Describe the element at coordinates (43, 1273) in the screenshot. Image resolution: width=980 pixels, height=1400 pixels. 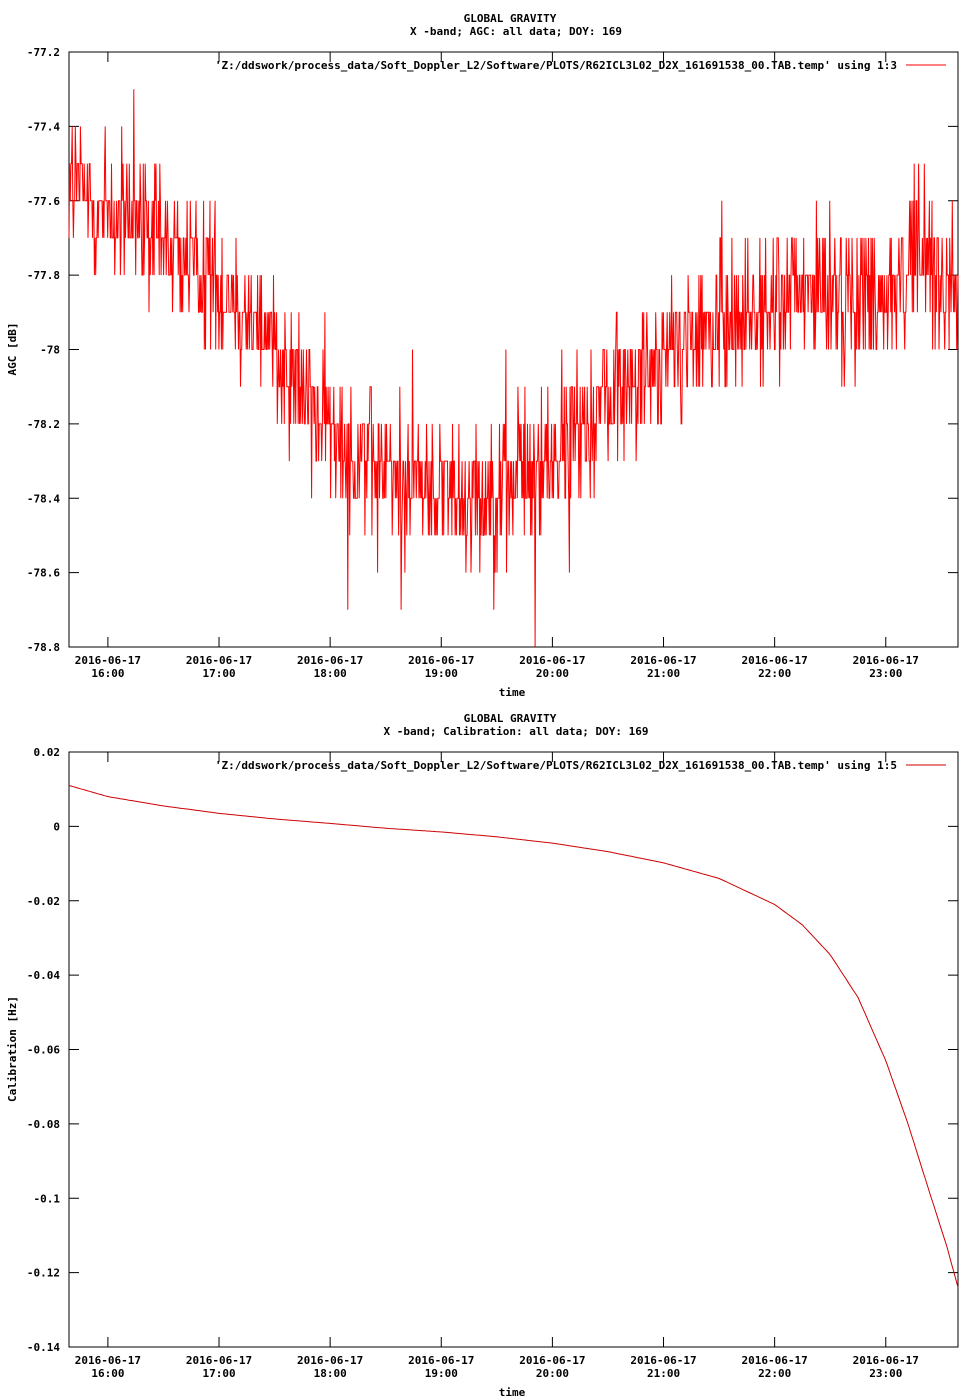
I see `y-tick-label: -0.12` at that location.